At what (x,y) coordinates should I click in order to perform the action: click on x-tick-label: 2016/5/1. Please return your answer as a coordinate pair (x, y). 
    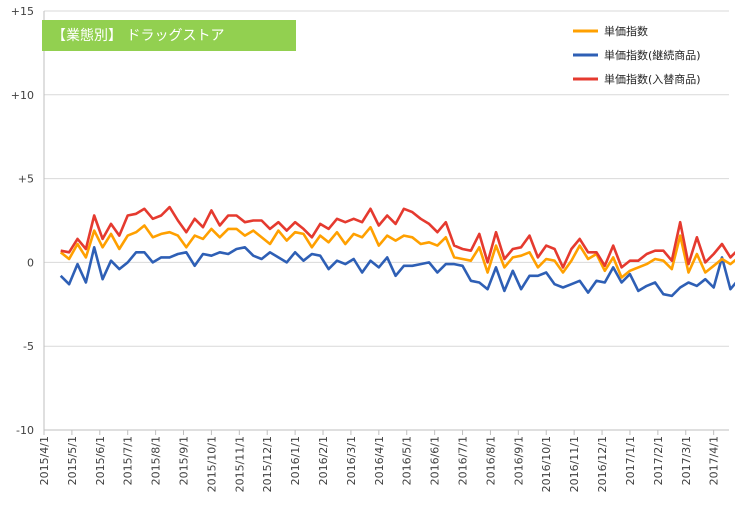
    Looking at the image, I should click on (407, 460).